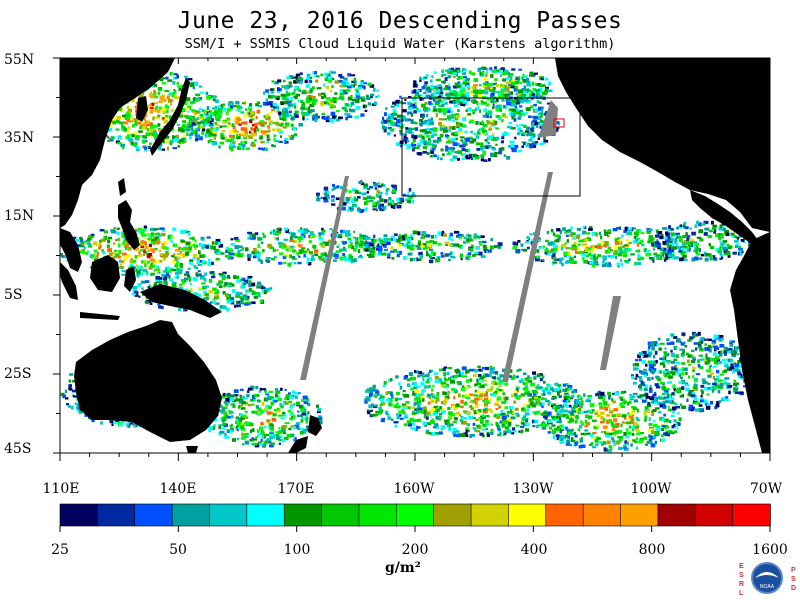 This screenshot has width=800, height=600. I want to click on latitude-label-5s: 5S, so click(13, 295).